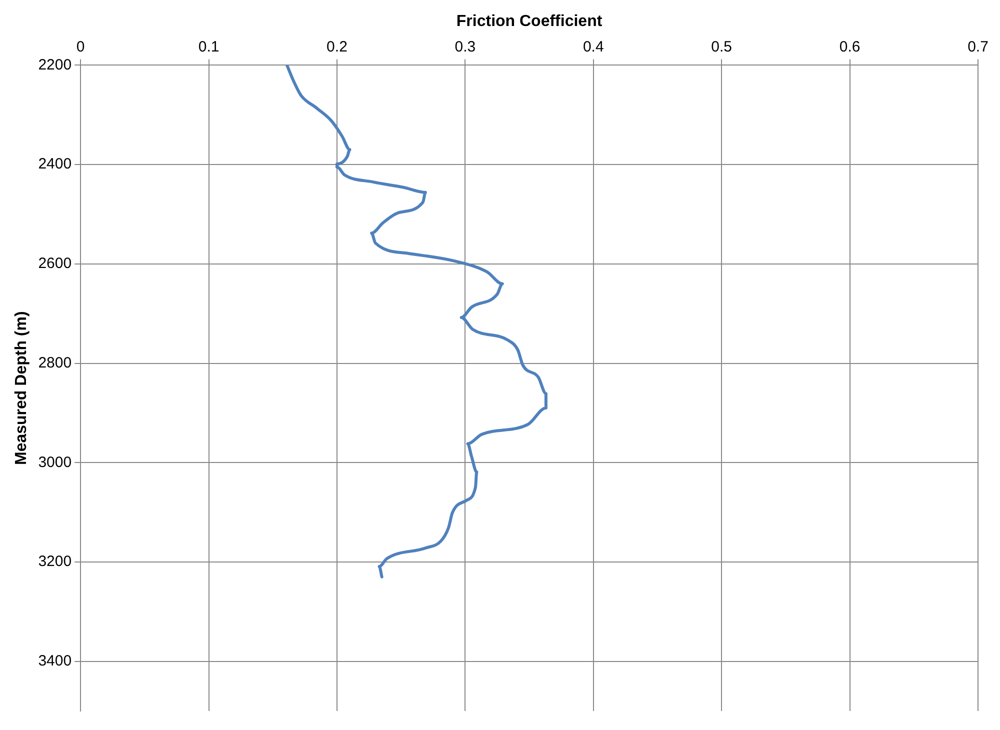  I want to click on y-tick-label: 2200, so click(55, 65).